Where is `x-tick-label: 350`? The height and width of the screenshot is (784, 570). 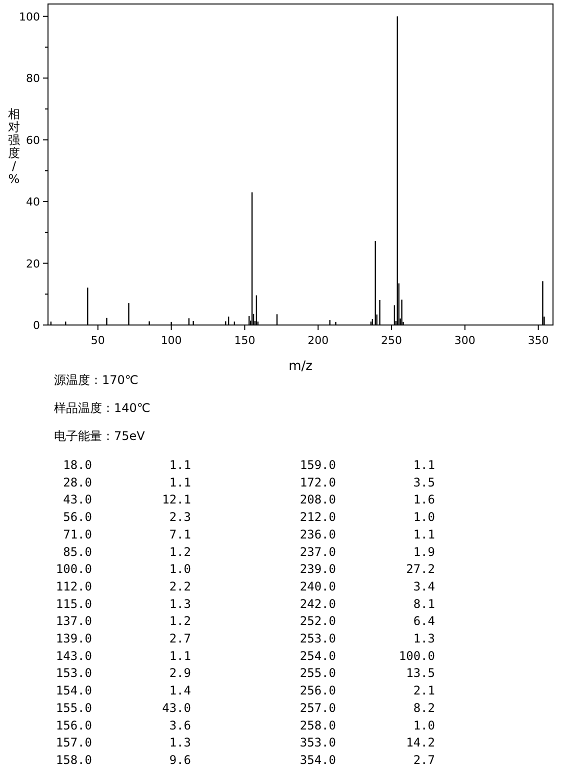
x-tick-label: 350 is located at coordinates (538, 340).